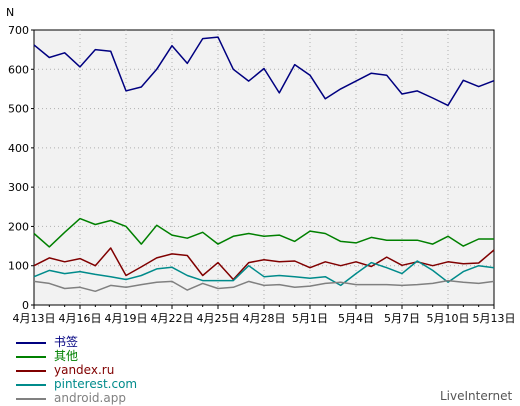  I want to click on x-tick-label: 4月28日, so click(264, 318).